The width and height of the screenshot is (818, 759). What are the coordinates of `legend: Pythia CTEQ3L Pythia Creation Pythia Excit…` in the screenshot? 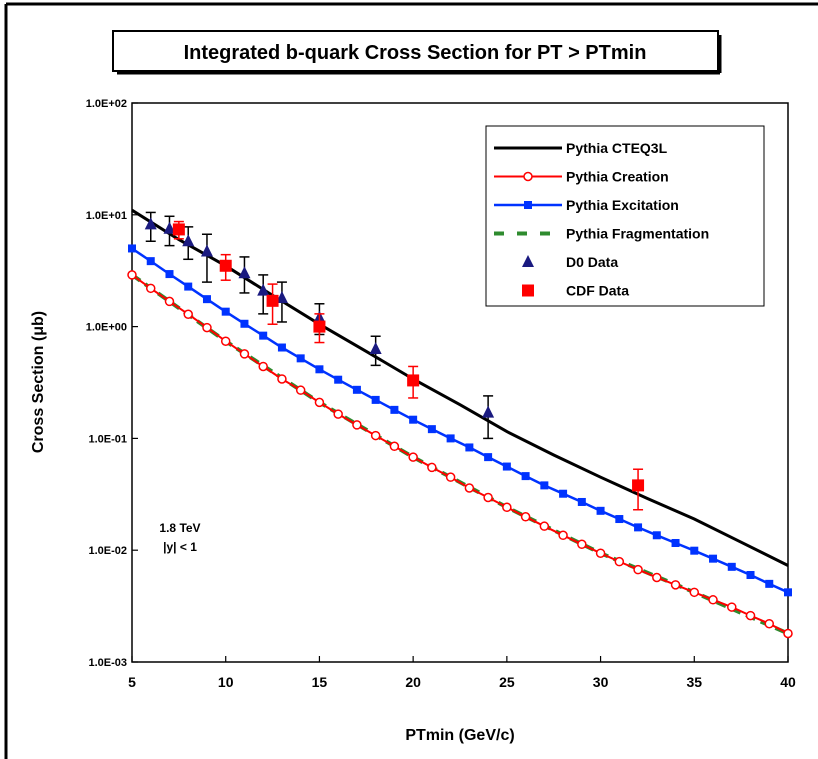 It's located at (625, 216).